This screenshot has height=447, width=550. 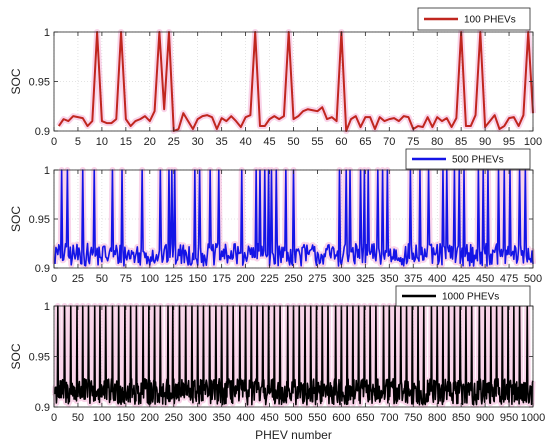 What do you see at coordinates (485, 418) in the screenshot?
I see `x-tick-label: 900` at bounding box center [485, 418].